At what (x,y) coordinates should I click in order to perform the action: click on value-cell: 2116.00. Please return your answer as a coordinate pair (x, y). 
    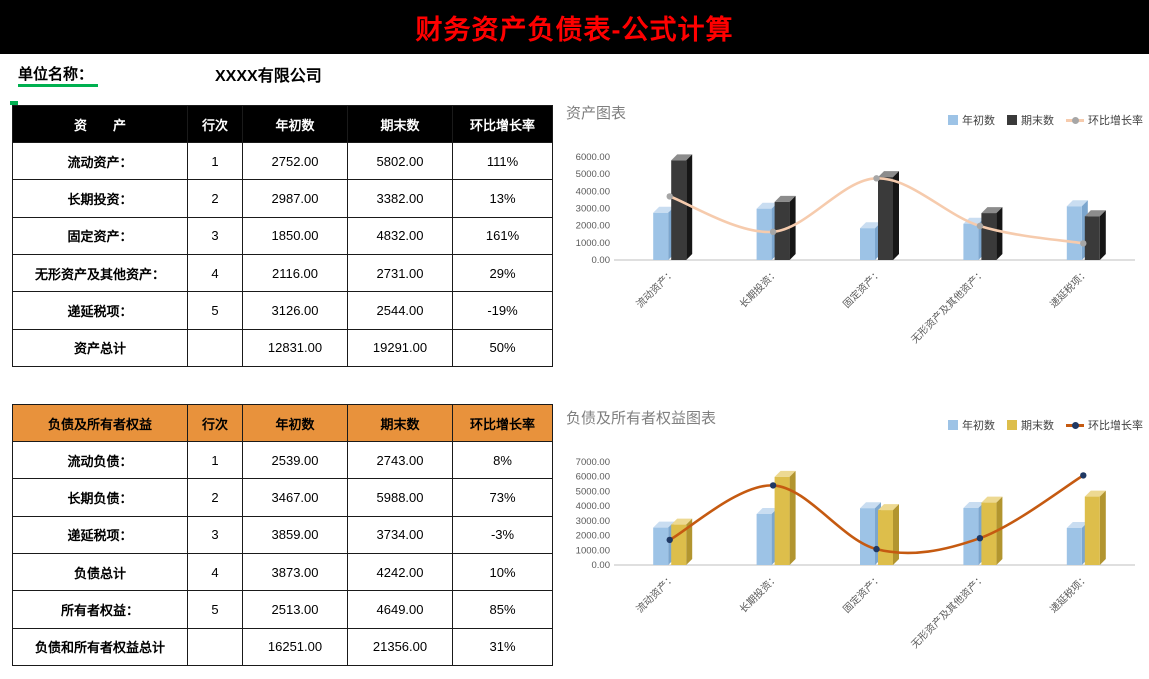
    Looking at the image, I should click on (295, 273).